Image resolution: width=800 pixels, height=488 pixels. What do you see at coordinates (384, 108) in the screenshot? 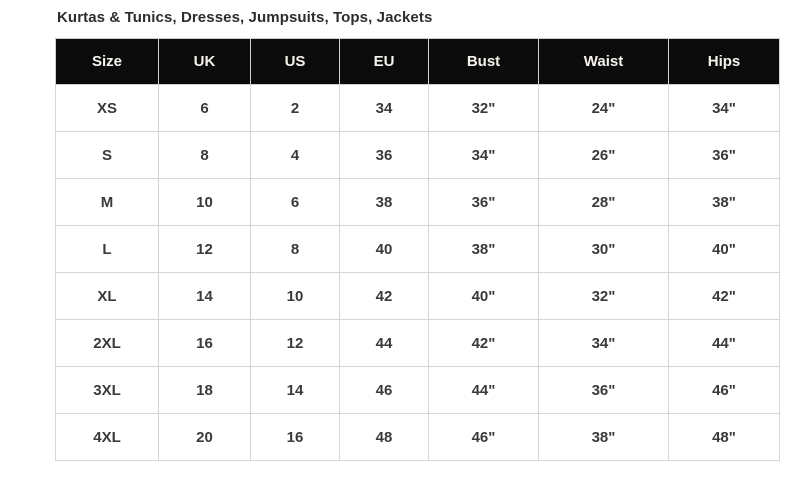
I see `table-cell: 34` at bounding box center [384, 108].